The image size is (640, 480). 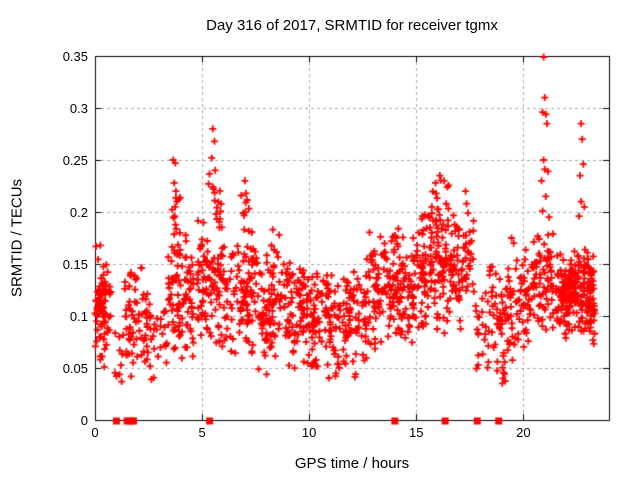 What do you see at coordinates (17, 238) in the screenshot?
I see `y-axis-label: SRMTID / TECUs` at bounding box center [17, 238].